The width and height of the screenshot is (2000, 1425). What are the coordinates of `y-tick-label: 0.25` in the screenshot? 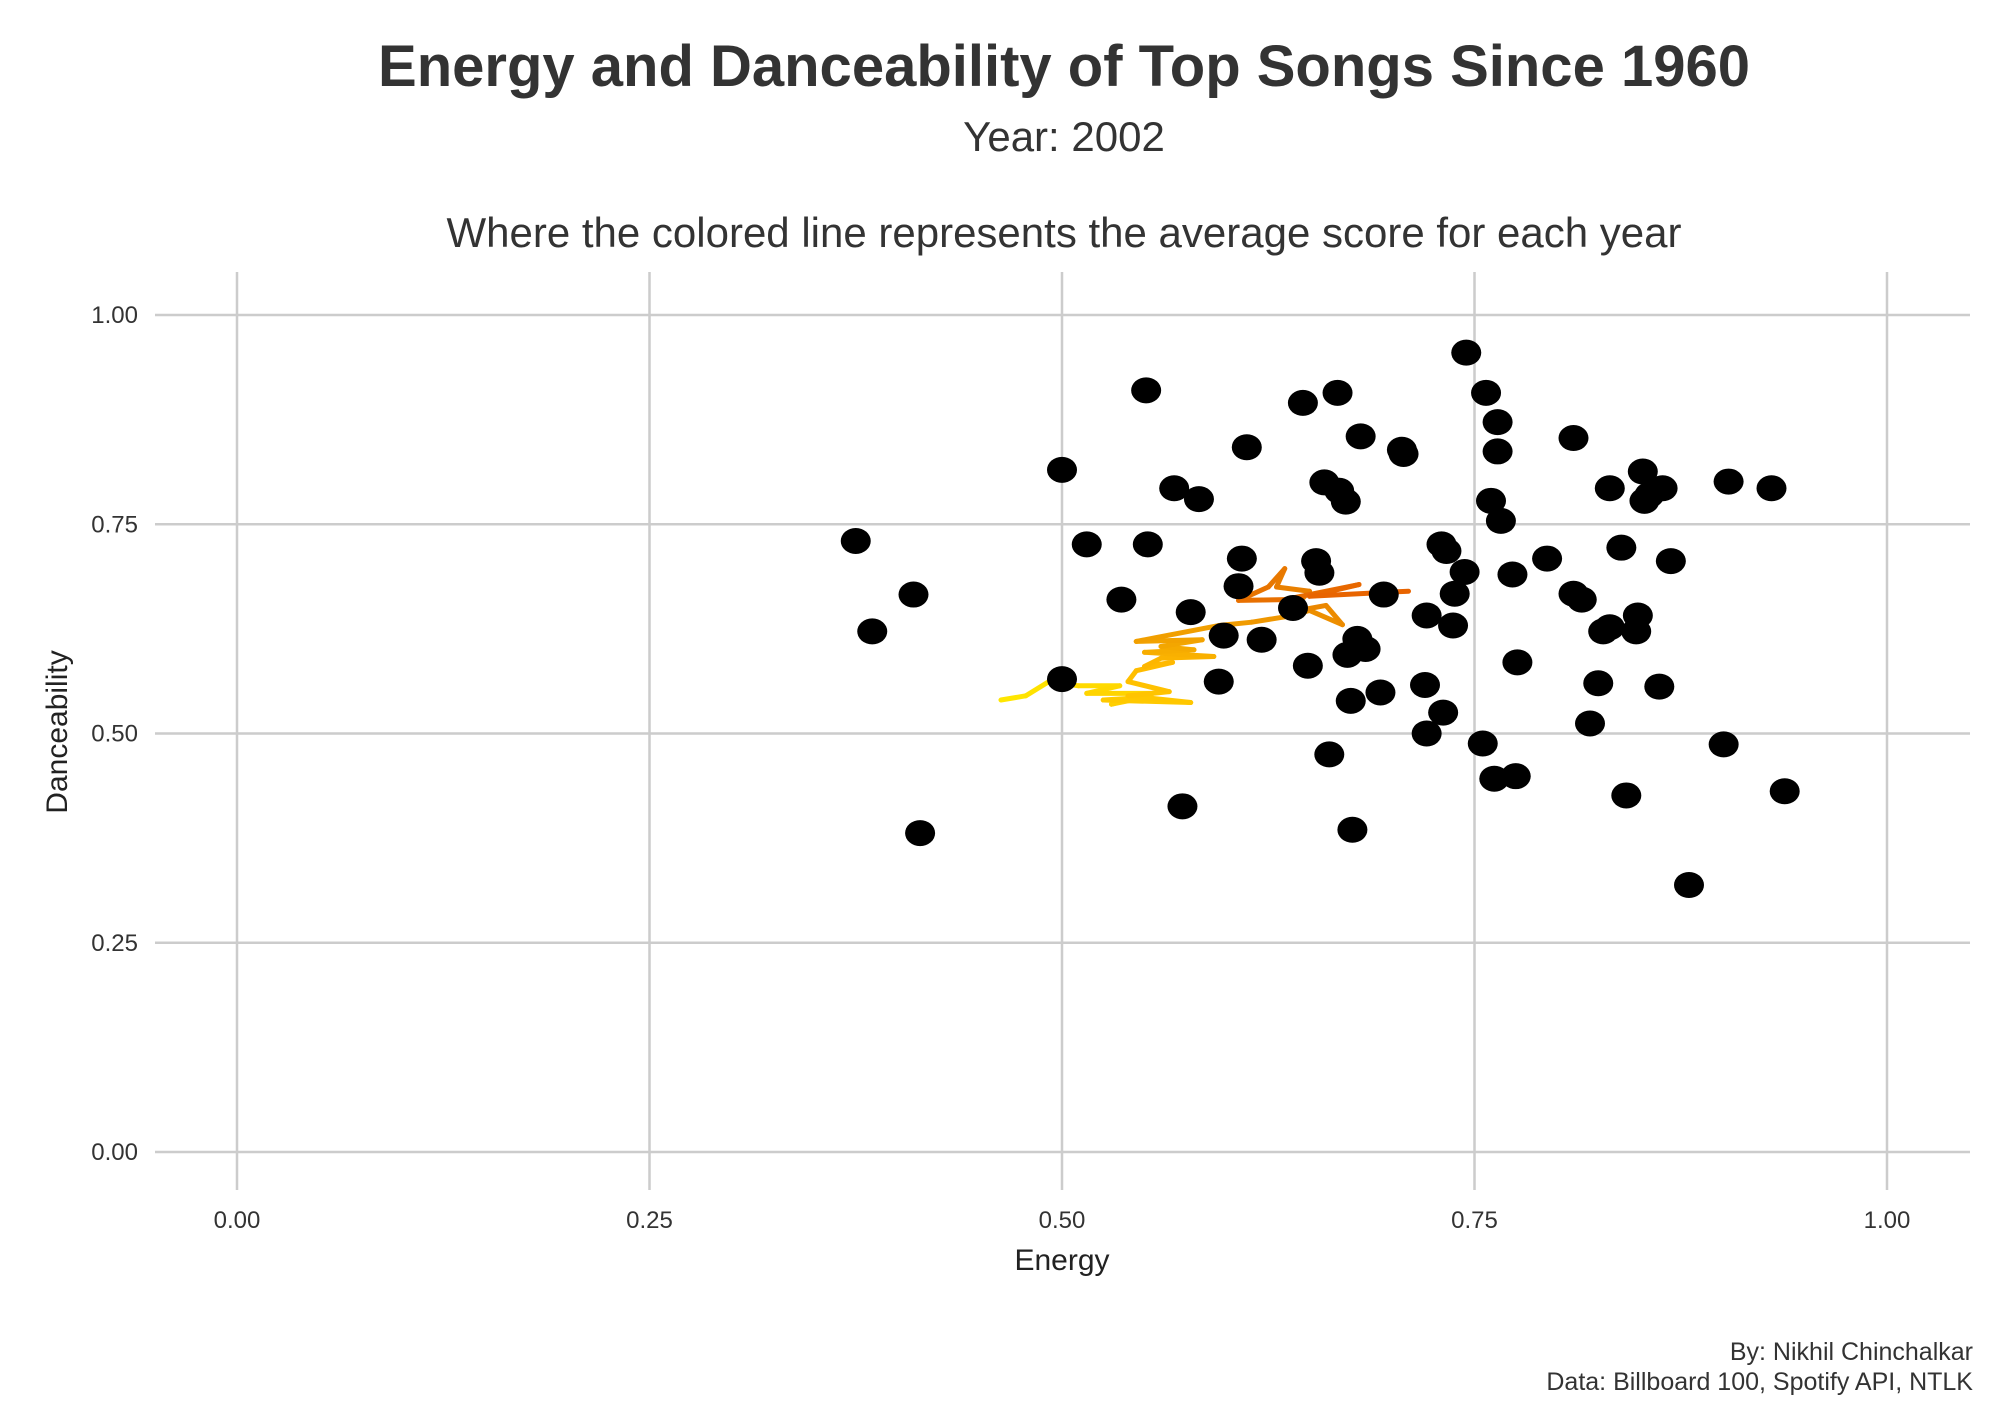 It's located at (114, 943).